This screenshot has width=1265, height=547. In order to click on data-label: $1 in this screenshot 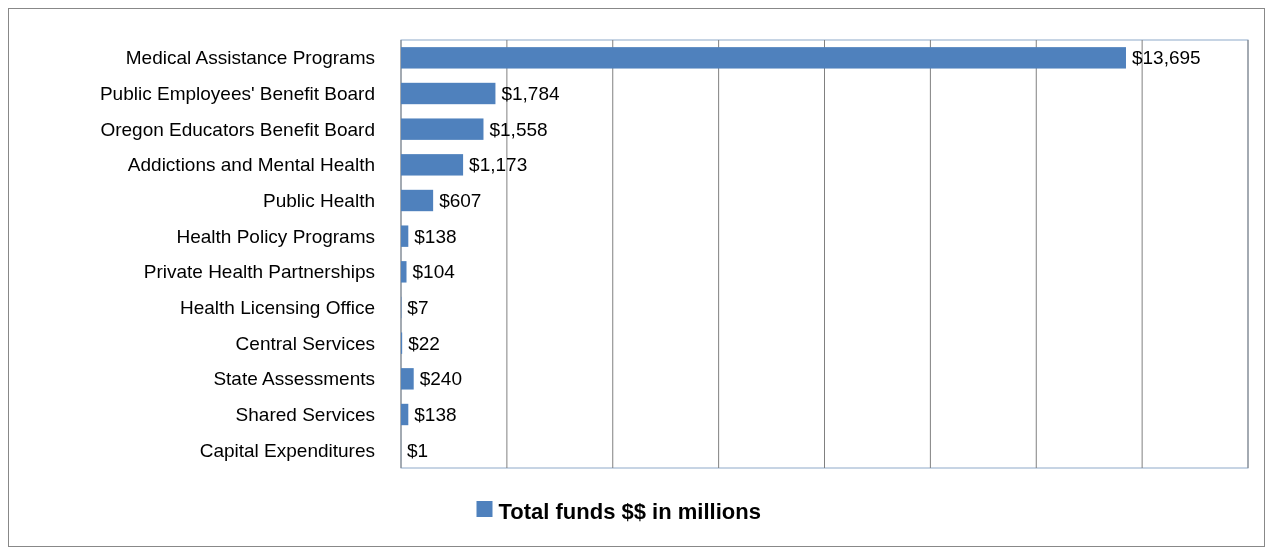, I will do `click(418, 450)`.